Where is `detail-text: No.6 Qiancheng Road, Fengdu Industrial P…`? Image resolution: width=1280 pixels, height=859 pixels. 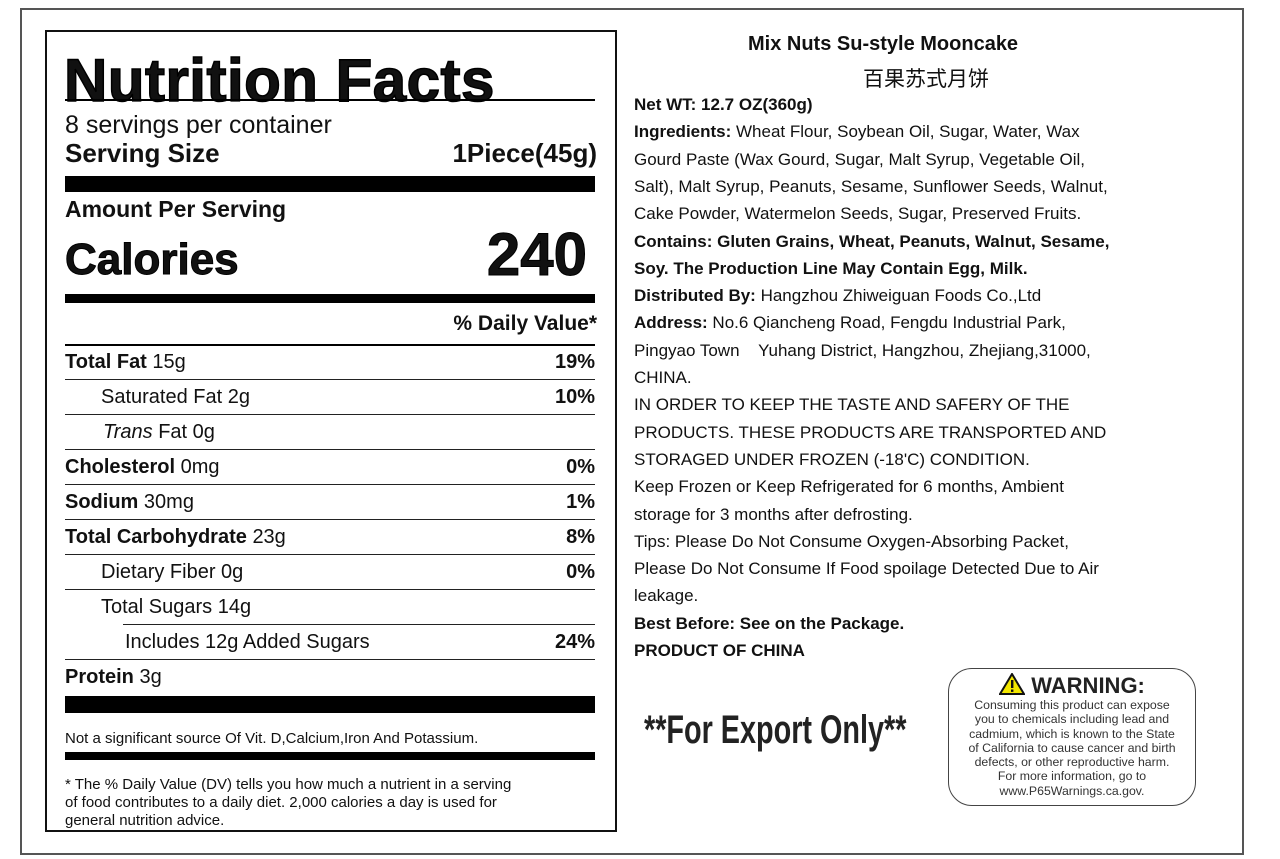 detail-text: No.6 Qiancheng Road, Fengdu Industrial P… is located at coordinates (889, 323).